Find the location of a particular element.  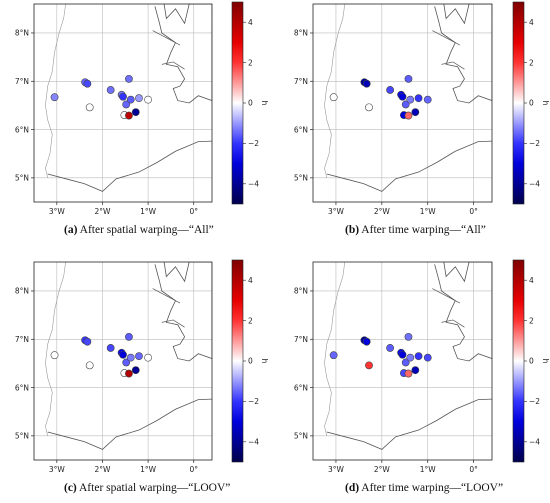

caption-d: (d) After time warping—“LOOV” is located at coordinates (424, 488).